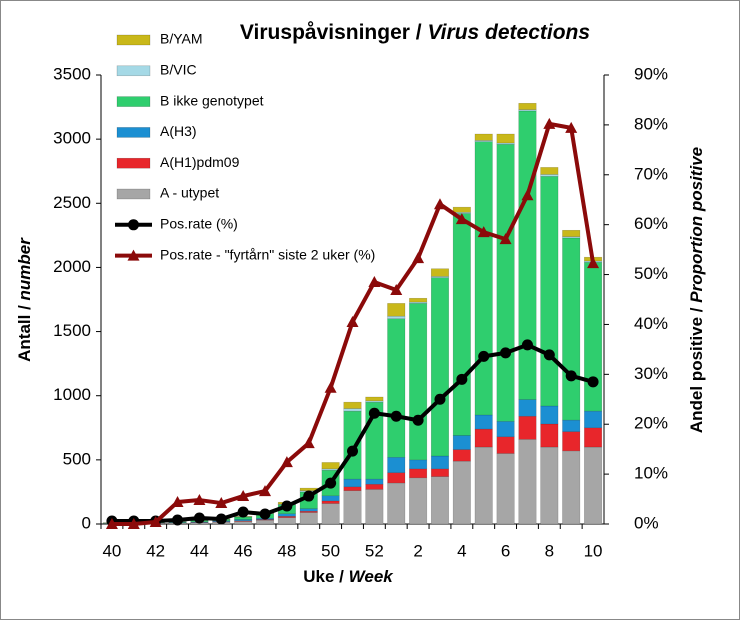 The width and height of the screenshot is (740, 620). I want to click on legend-marker, so click(133, 255).